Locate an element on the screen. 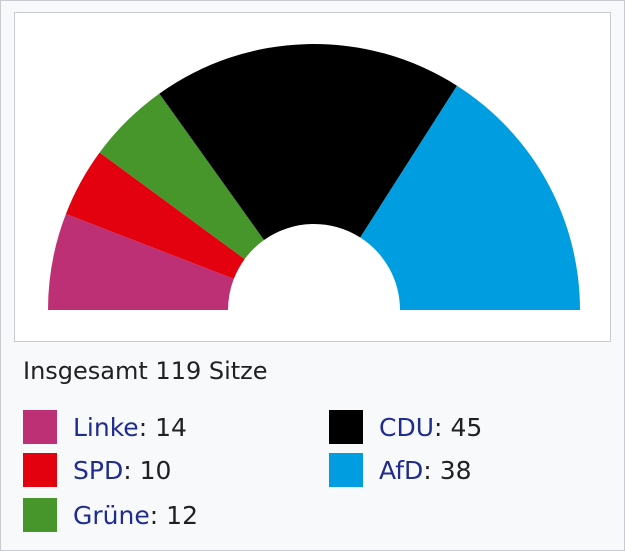 Image resolution: width=625 pixels, height=551 pixels. legend-party-link-afd: AfD is located at coordinates (401, 470).